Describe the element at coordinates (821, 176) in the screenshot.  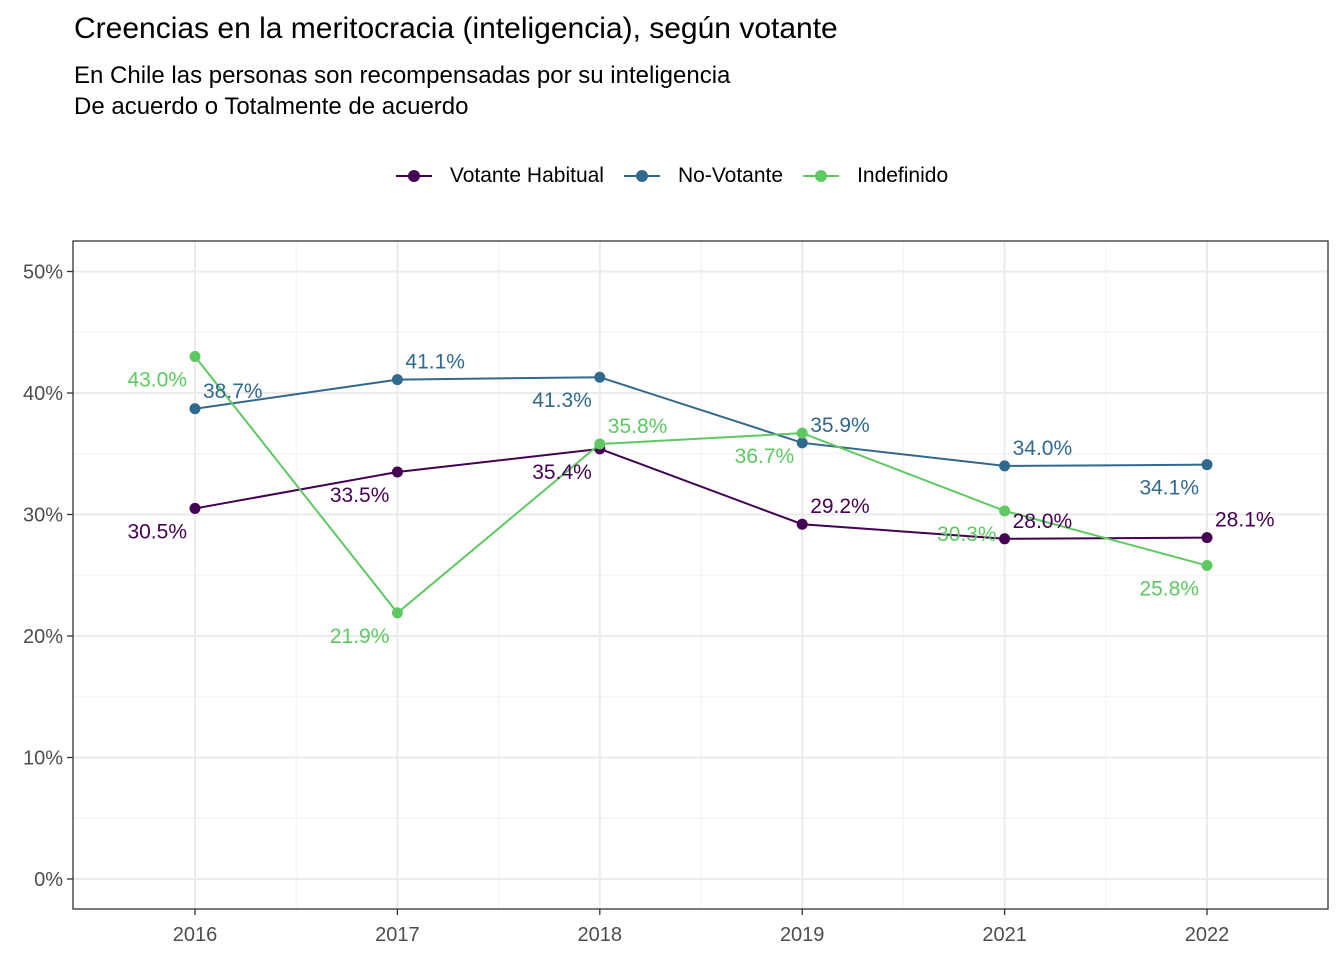
I see `legend-key-indefinido: a` at that location.